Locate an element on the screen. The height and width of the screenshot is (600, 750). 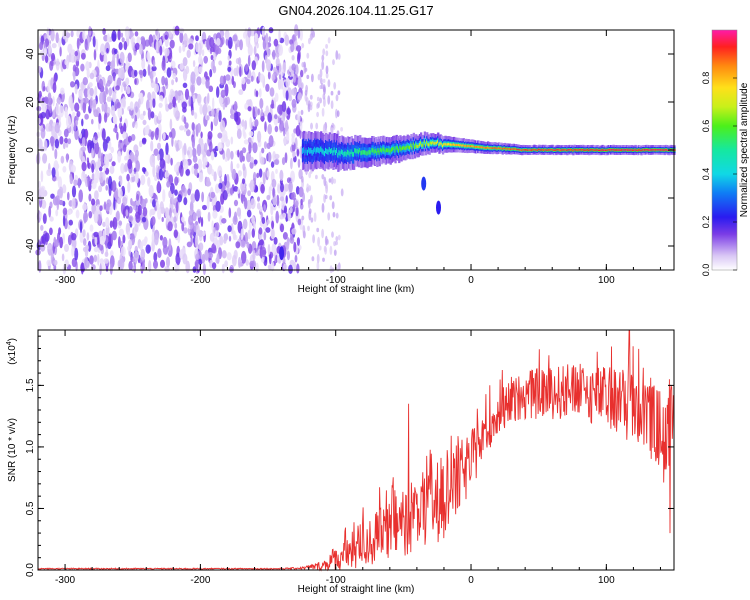
x-tick-label: -300 is located at coordinates (65, 580).